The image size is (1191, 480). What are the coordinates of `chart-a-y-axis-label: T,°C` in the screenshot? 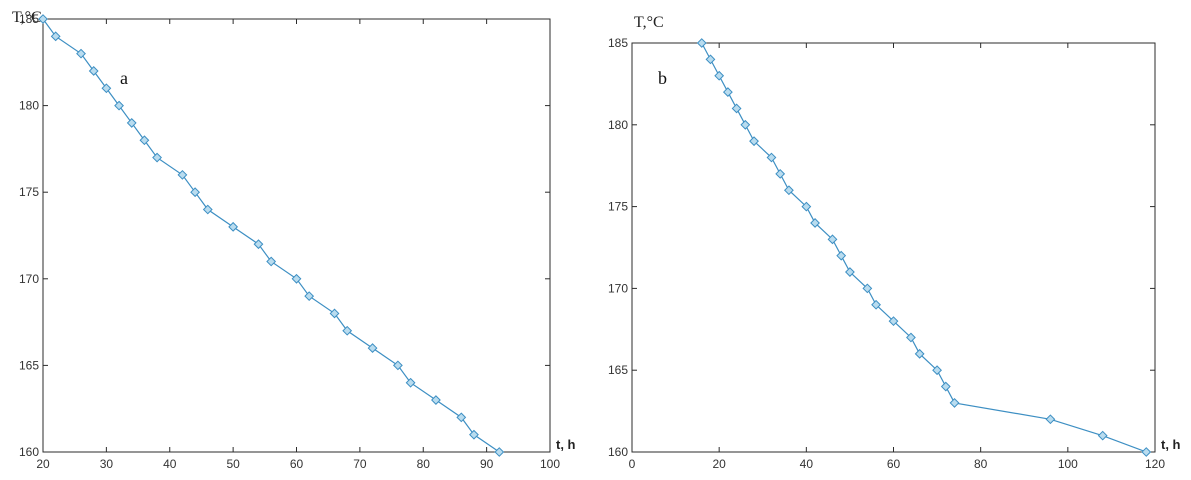 It's located at (27, 17).